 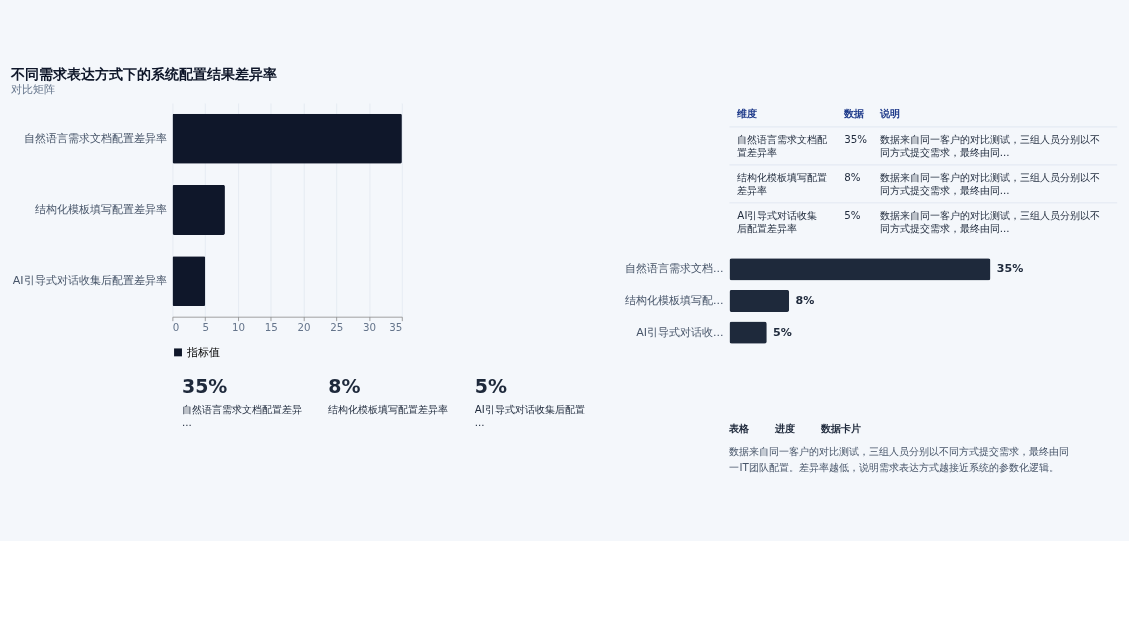 I want to click on x-tick-label: 20, so click(x=304, y=326).